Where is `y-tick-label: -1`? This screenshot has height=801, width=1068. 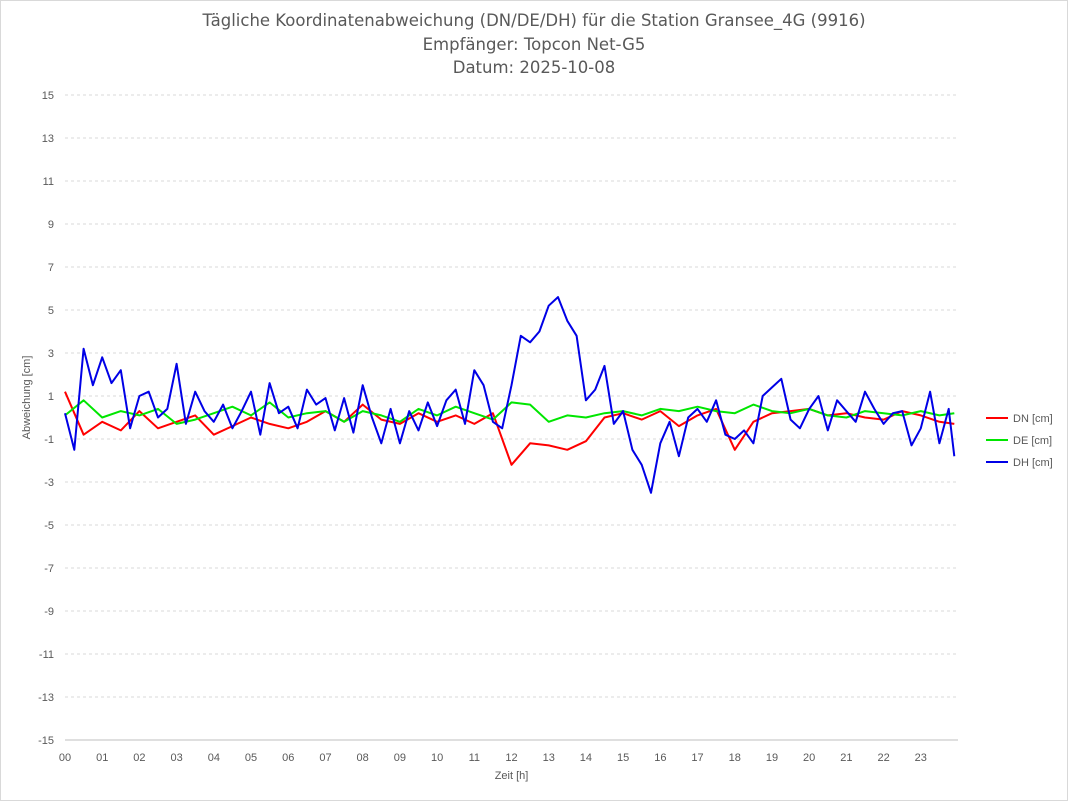 y-tick-label: -1 is located at coordinates (49, 440).